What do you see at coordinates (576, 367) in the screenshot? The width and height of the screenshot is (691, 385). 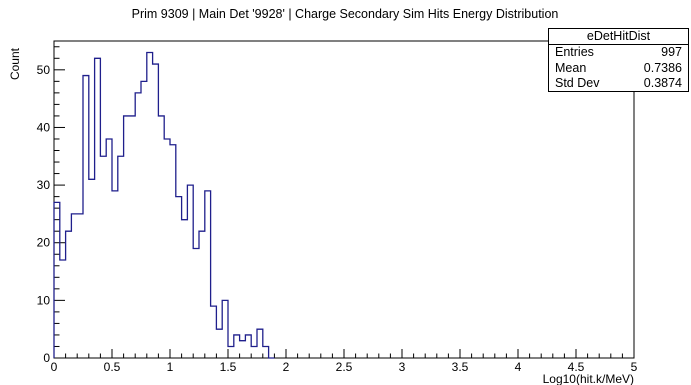 I see `x-tick-label: 4.5` at bounding box center [576, 367].